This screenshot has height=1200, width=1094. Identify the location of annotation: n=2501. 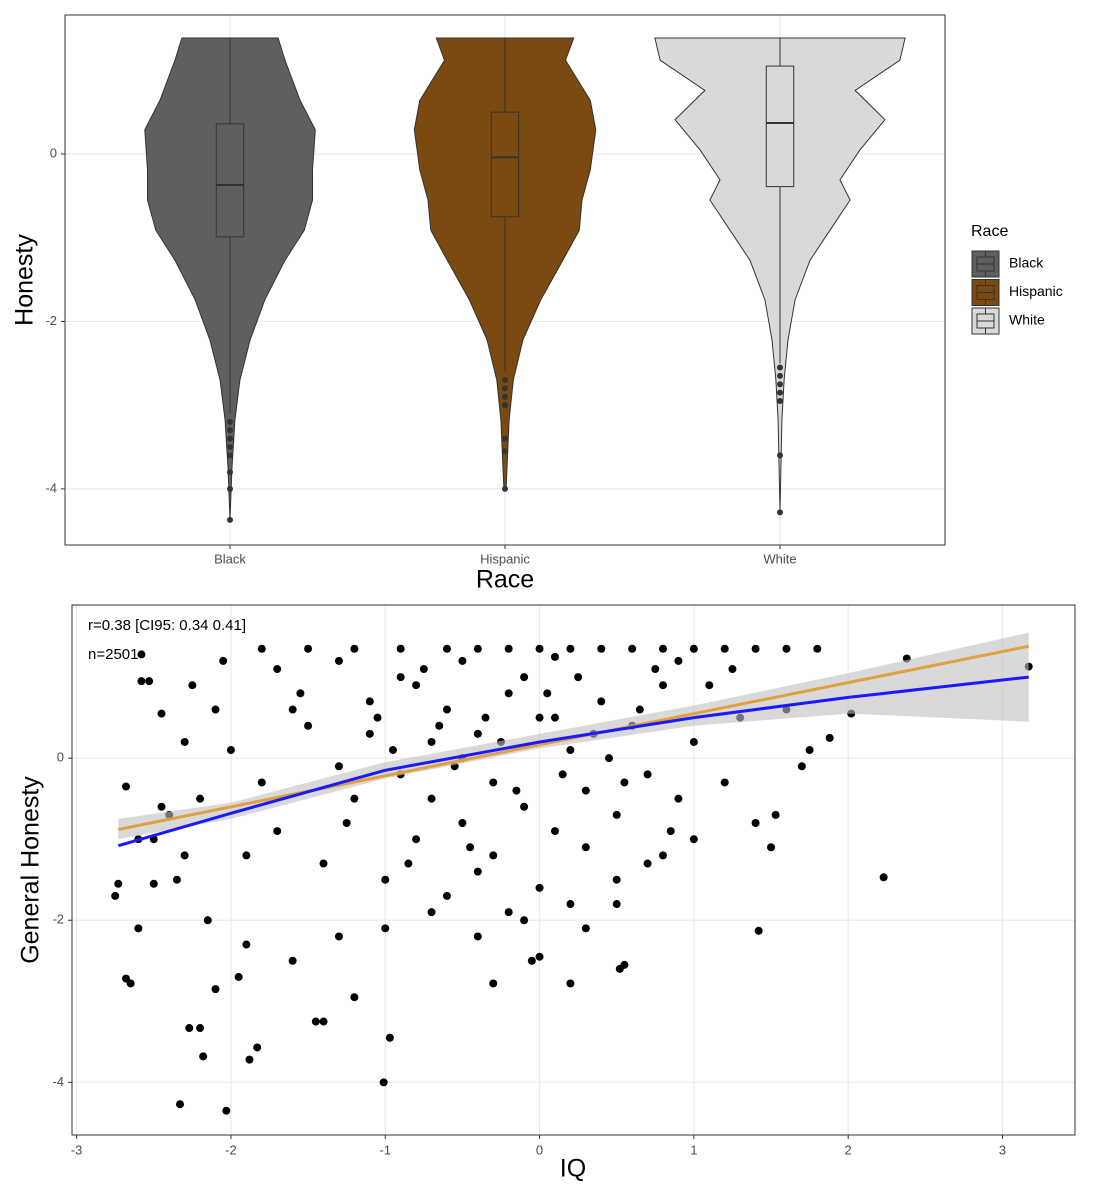
(113, 654).